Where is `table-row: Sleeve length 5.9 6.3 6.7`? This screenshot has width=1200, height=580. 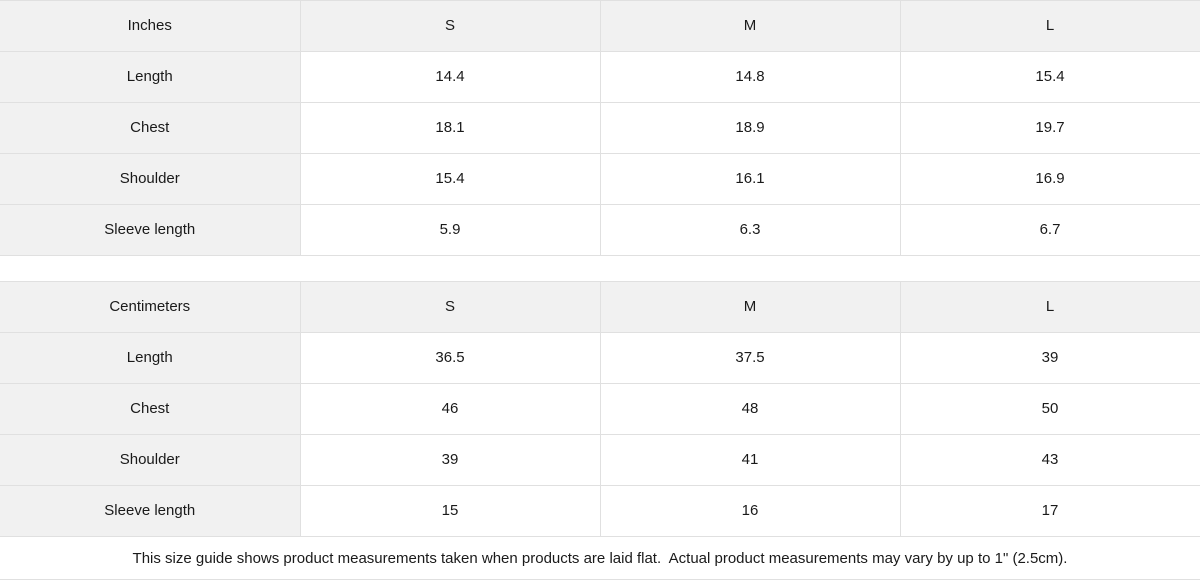 table-row: Sleeve length 5.9 6.3 6.7 is located at coordinates (600, 230).